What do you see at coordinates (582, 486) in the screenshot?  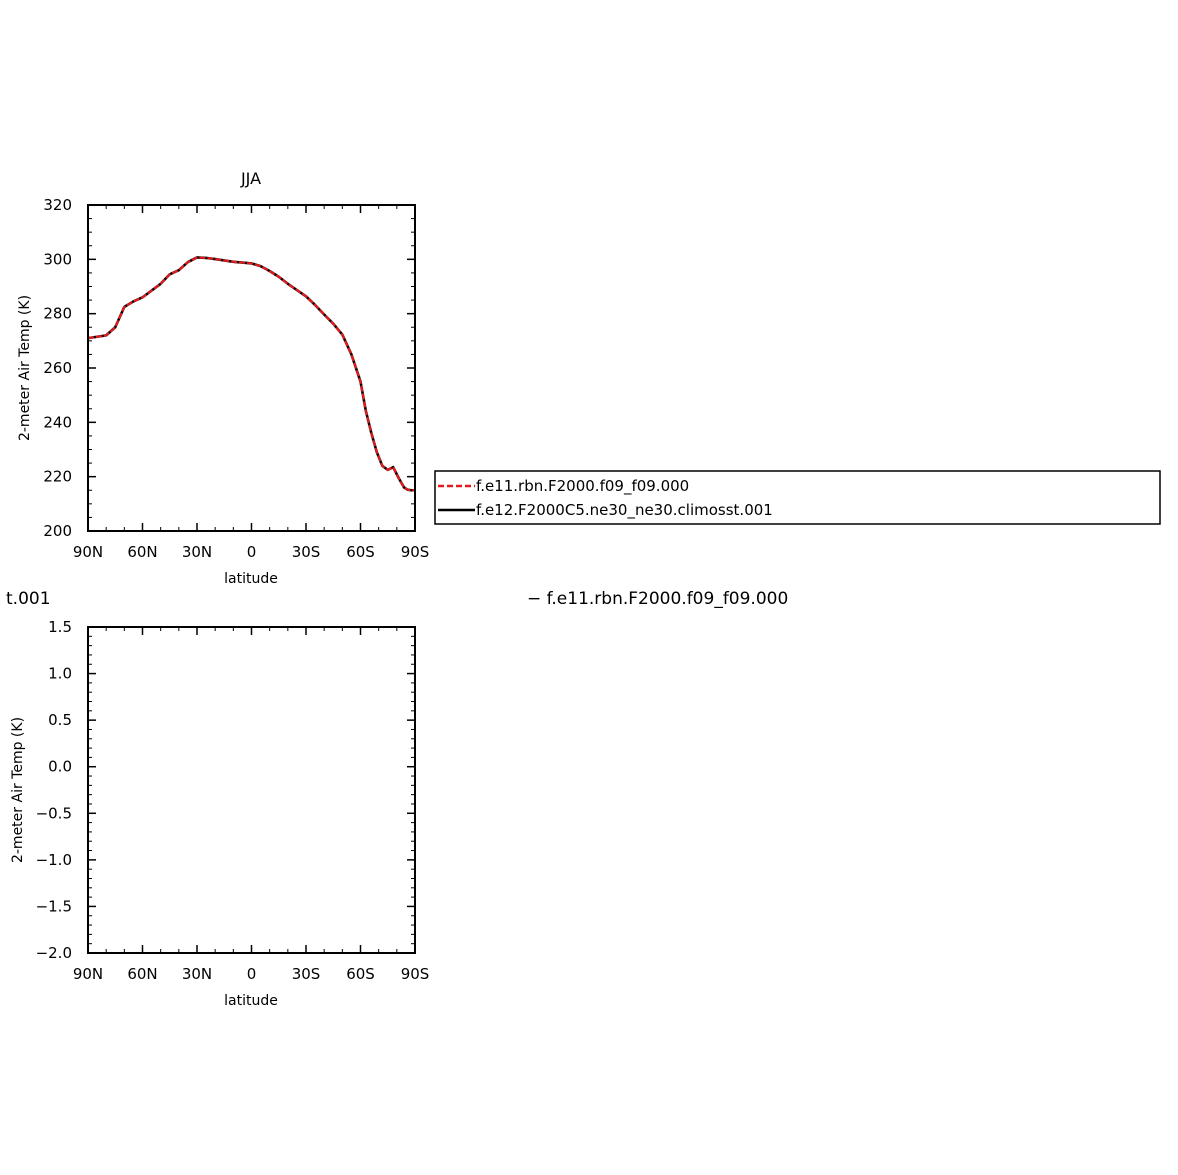 I see `legend-label-0: f.e11.rbn.F2000.f09_f09.000` at bounding box center [582, 486].